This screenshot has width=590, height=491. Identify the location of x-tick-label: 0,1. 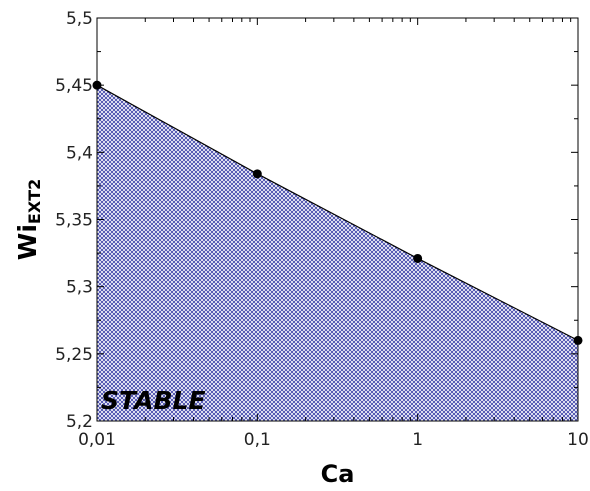
(257, 440).